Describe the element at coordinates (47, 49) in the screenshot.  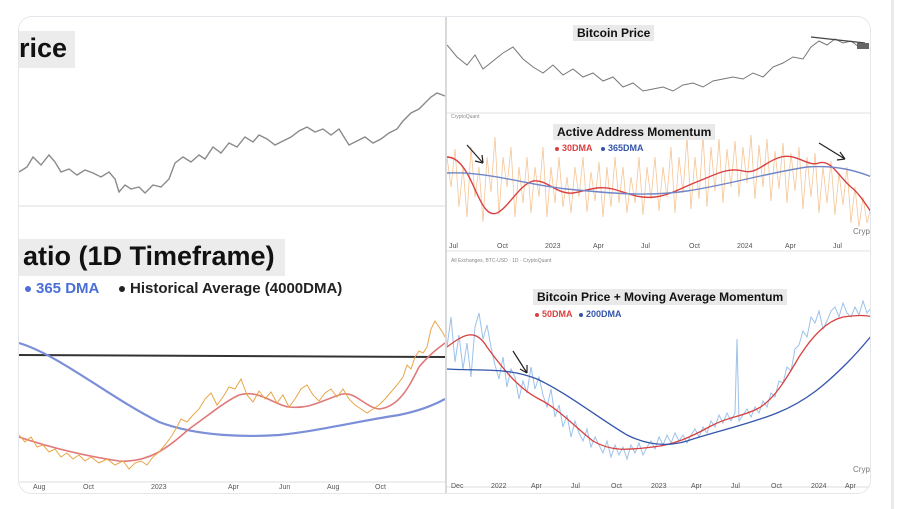
I see `left-top-title: rice` at that location.